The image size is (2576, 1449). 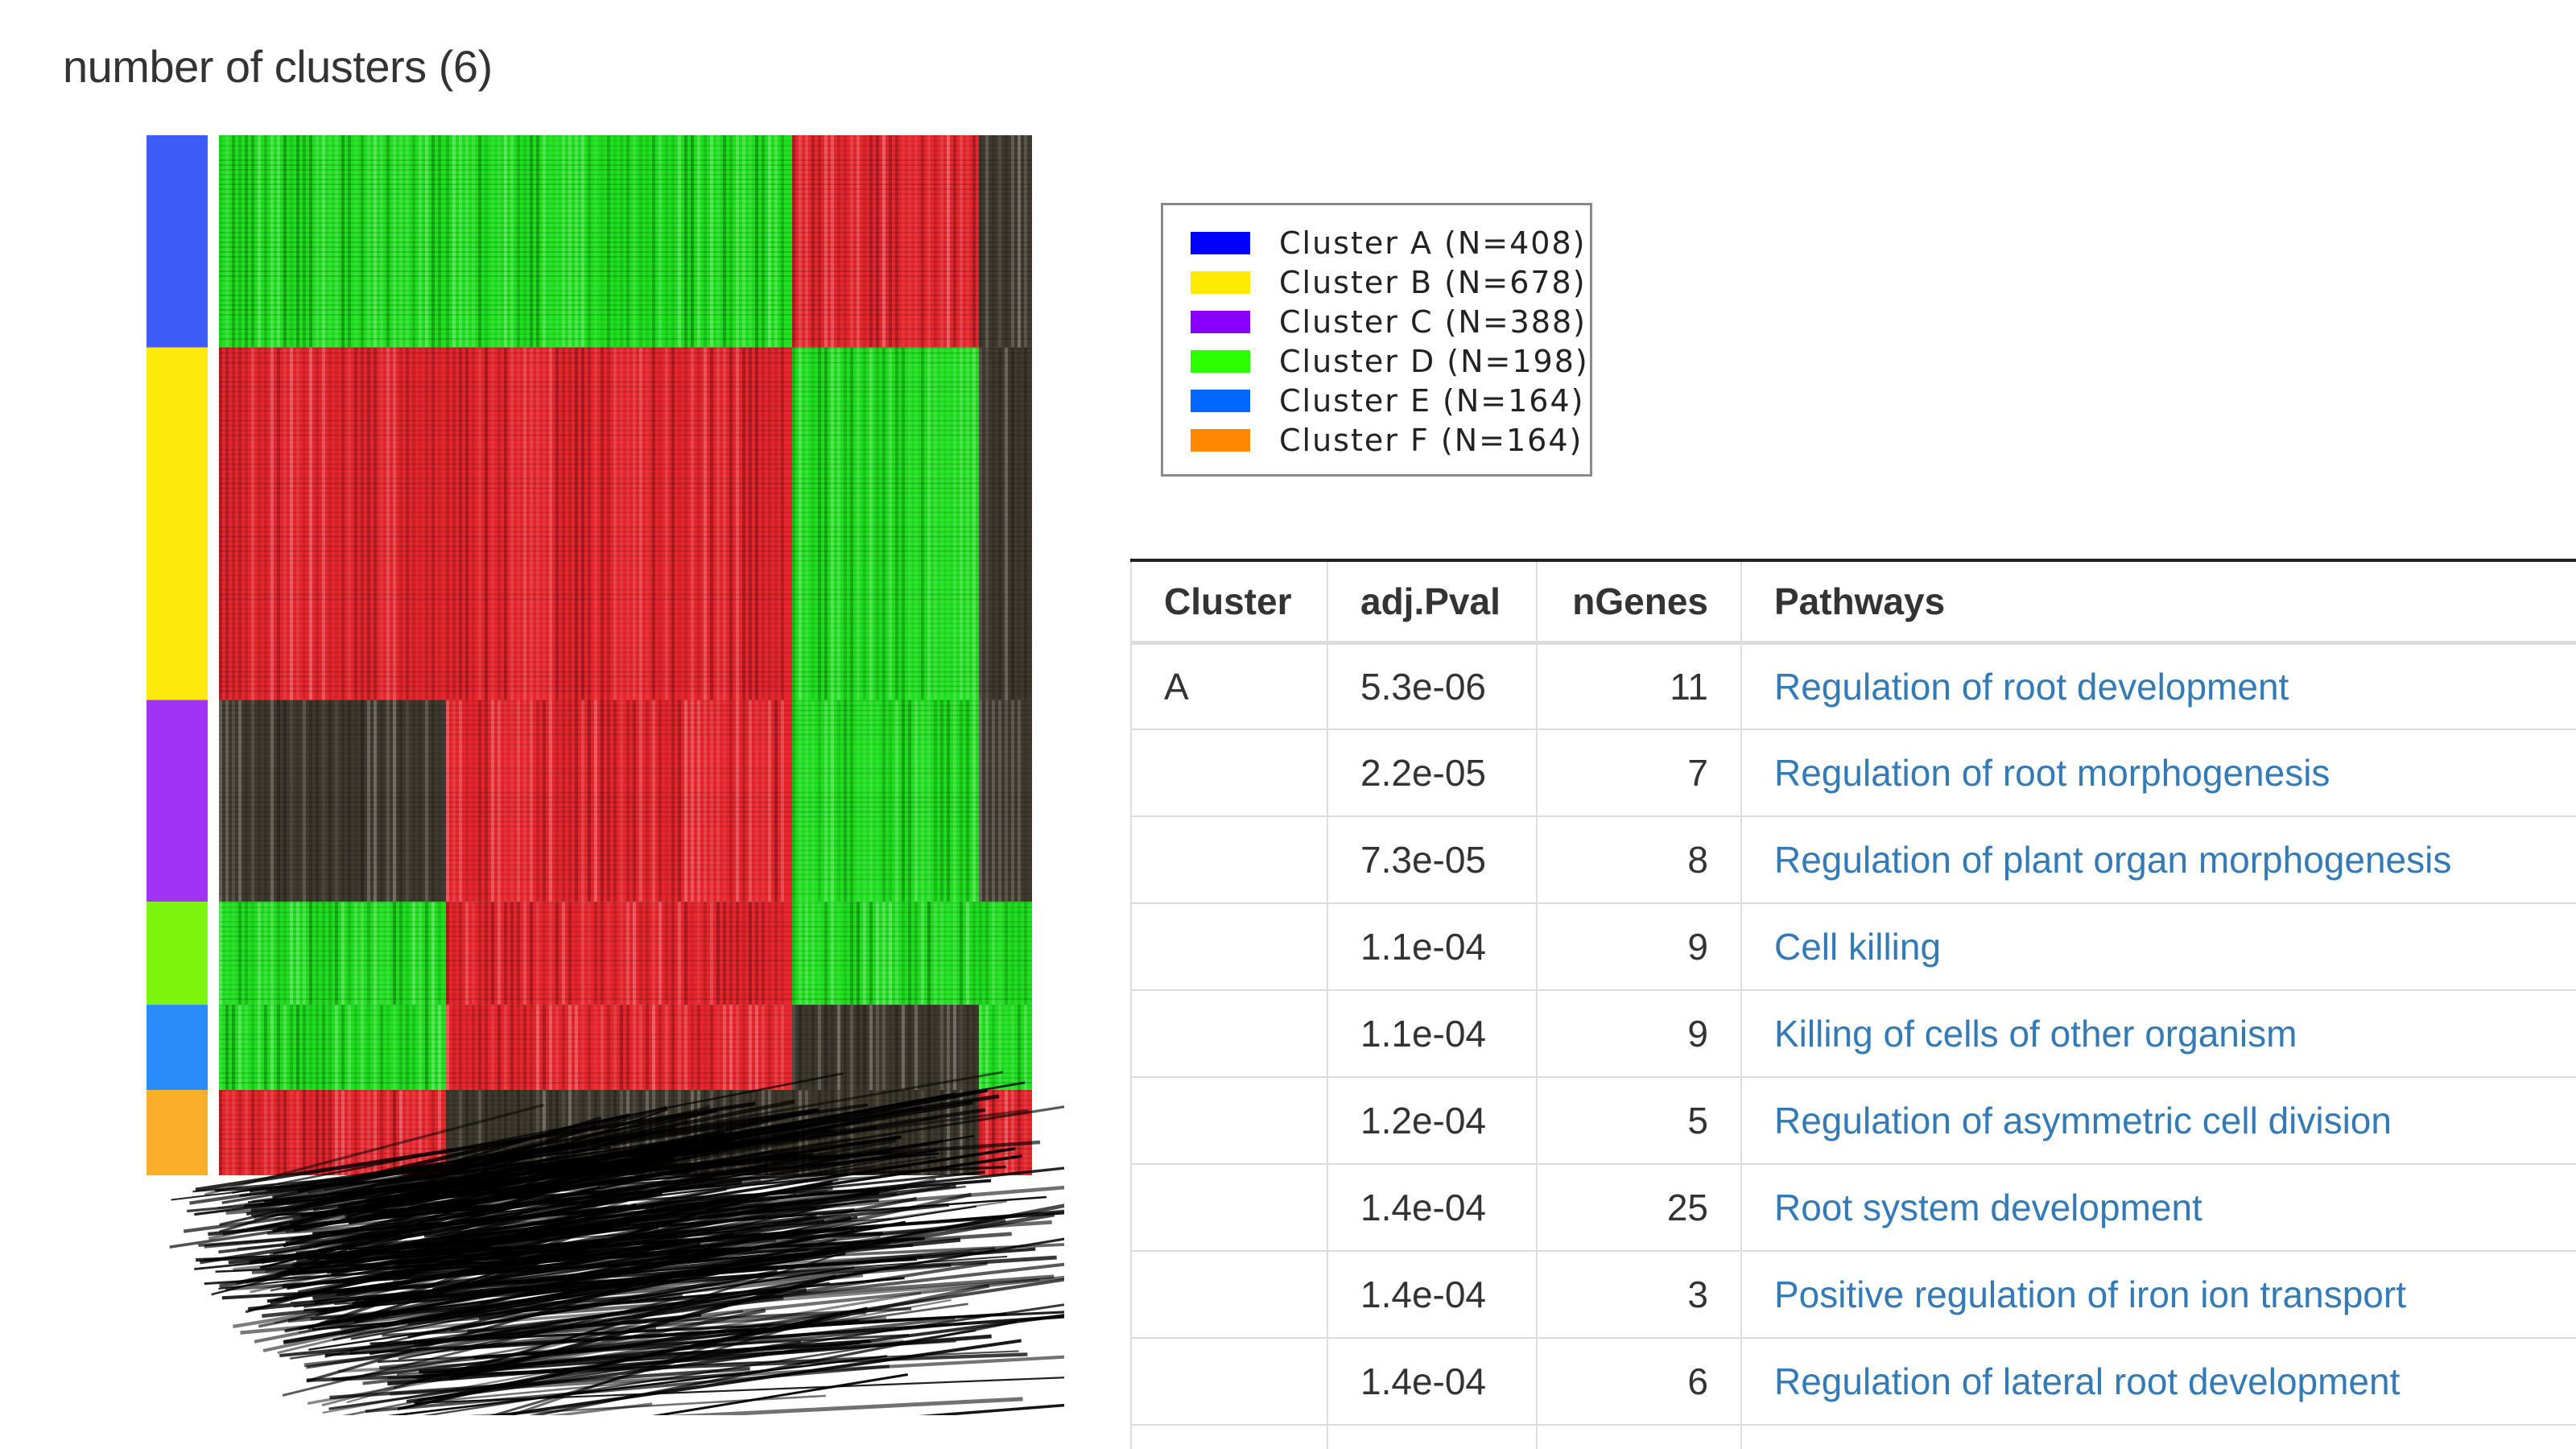 What do you see at coordinates (1639, 602) in the screenshot?
I see `column-header-ngenes: nGenes` at bounding box center [1639, 602].